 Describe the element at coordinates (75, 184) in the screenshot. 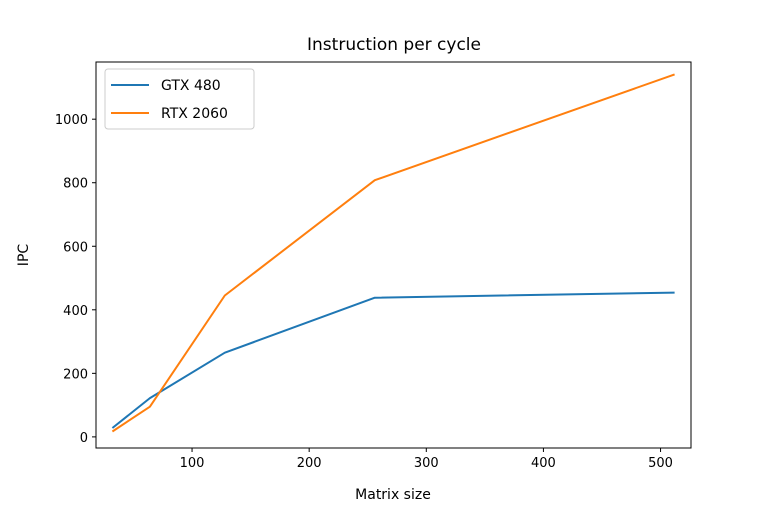

I see `y-tick-label: 800` at that location.